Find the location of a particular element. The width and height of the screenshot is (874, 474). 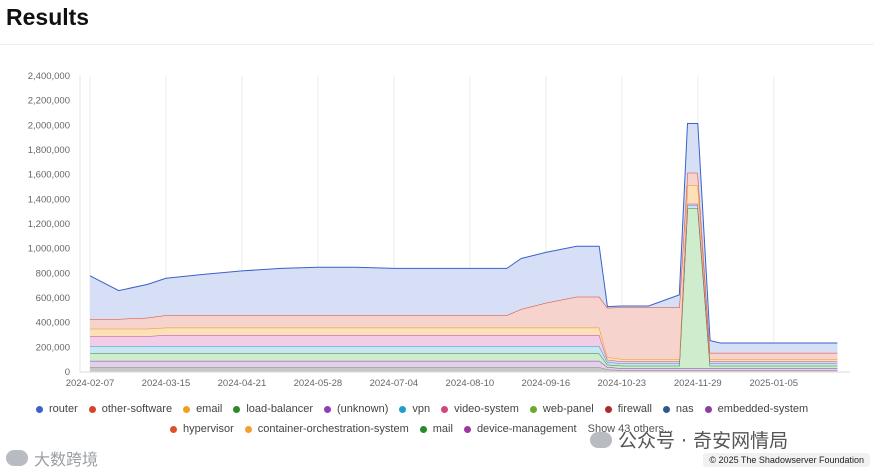

legend-label: hypervisor is located at coordinates (208, 429).